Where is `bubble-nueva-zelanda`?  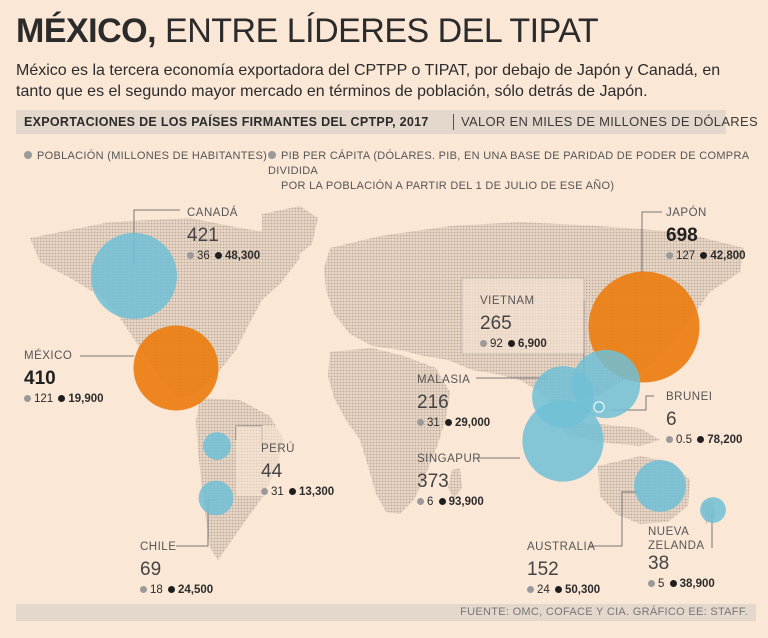
bubble-nueva-zelanda is located at coordinates (713, 510).